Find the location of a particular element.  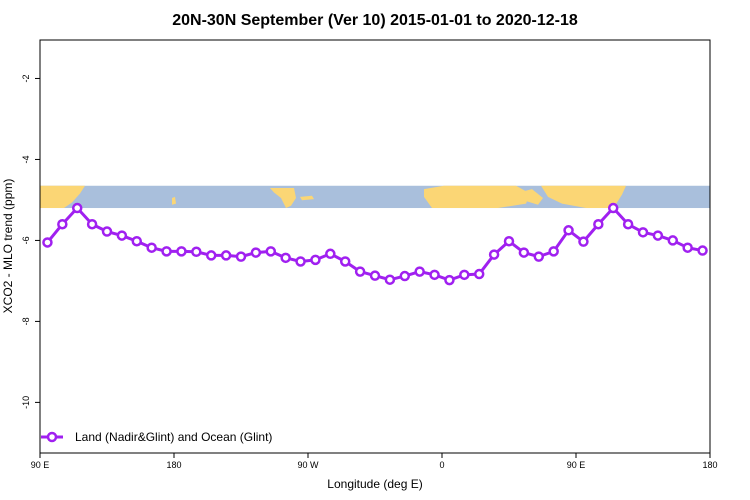

series-line is located at coordinates (374, 244).